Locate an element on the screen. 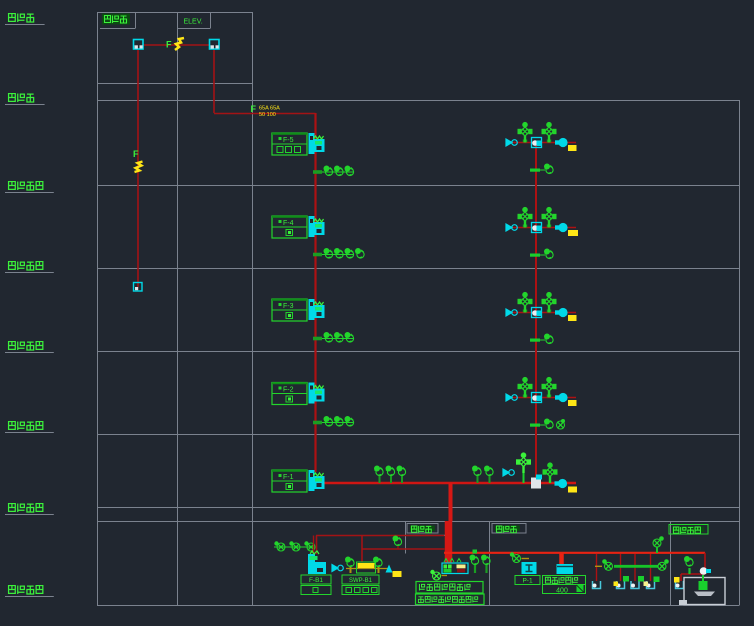  svg-text: F-2 is located at coordinates (288, 390).